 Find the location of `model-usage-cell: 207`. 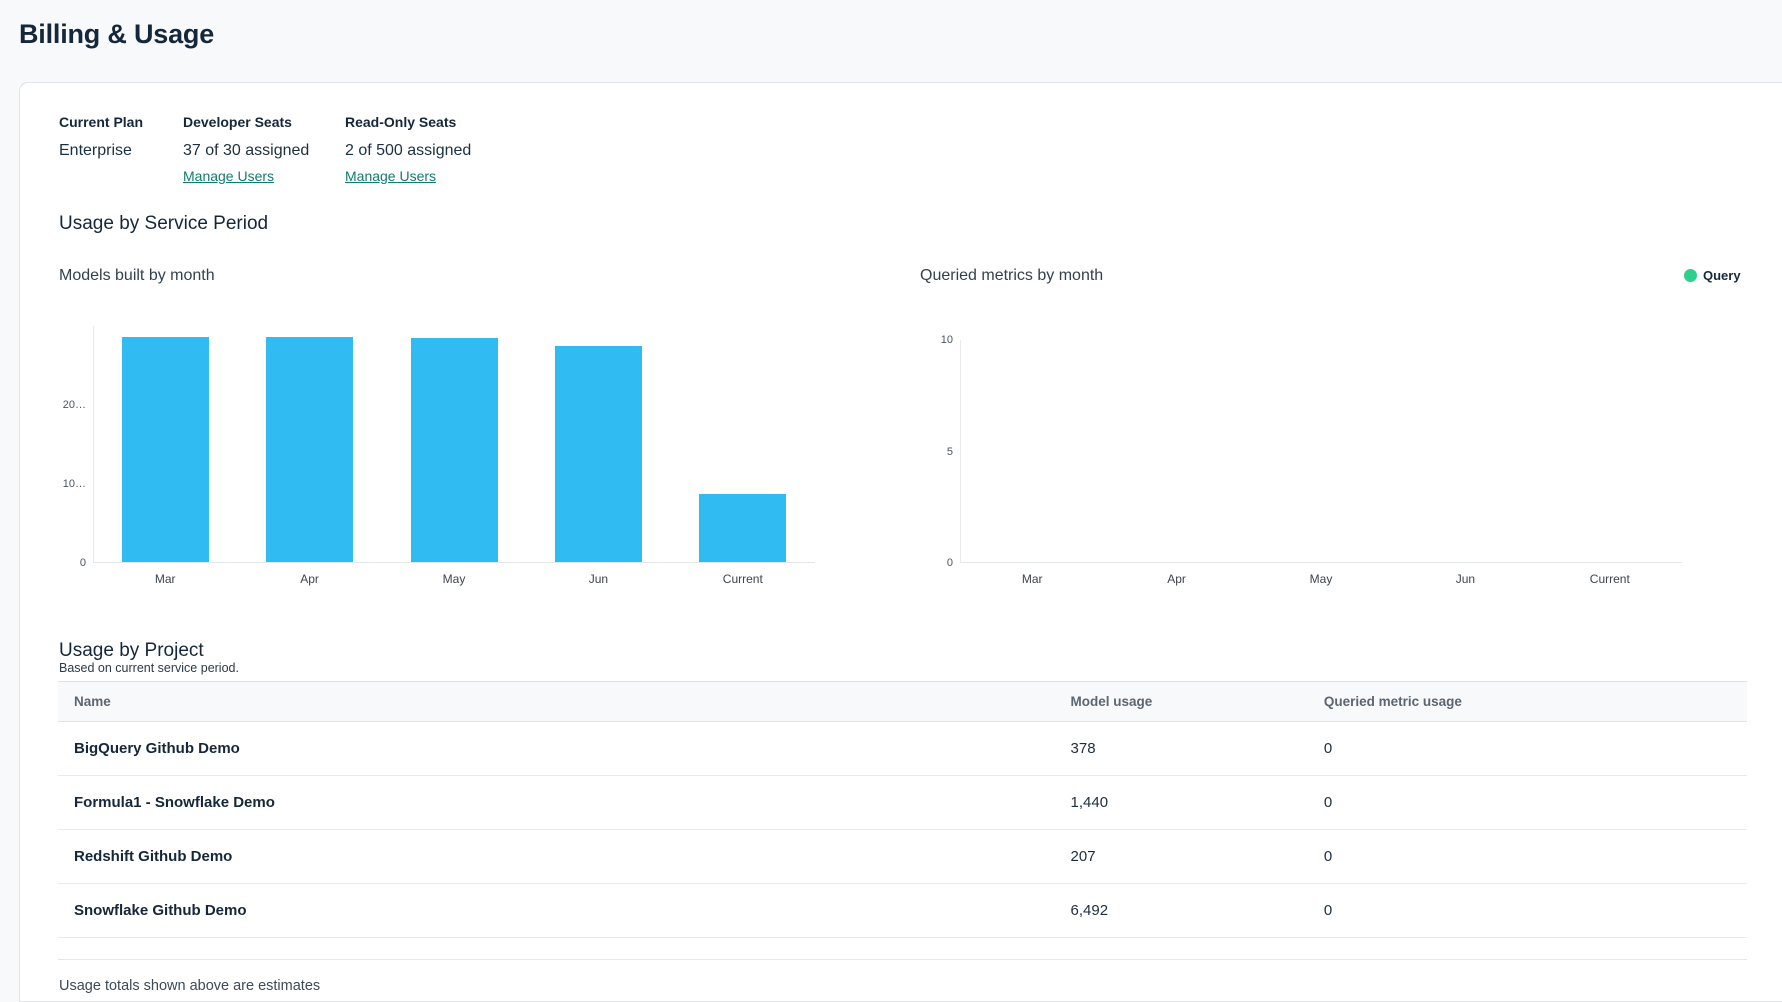

model-usage-cell: 207 is located at coordinates (1181, 856).